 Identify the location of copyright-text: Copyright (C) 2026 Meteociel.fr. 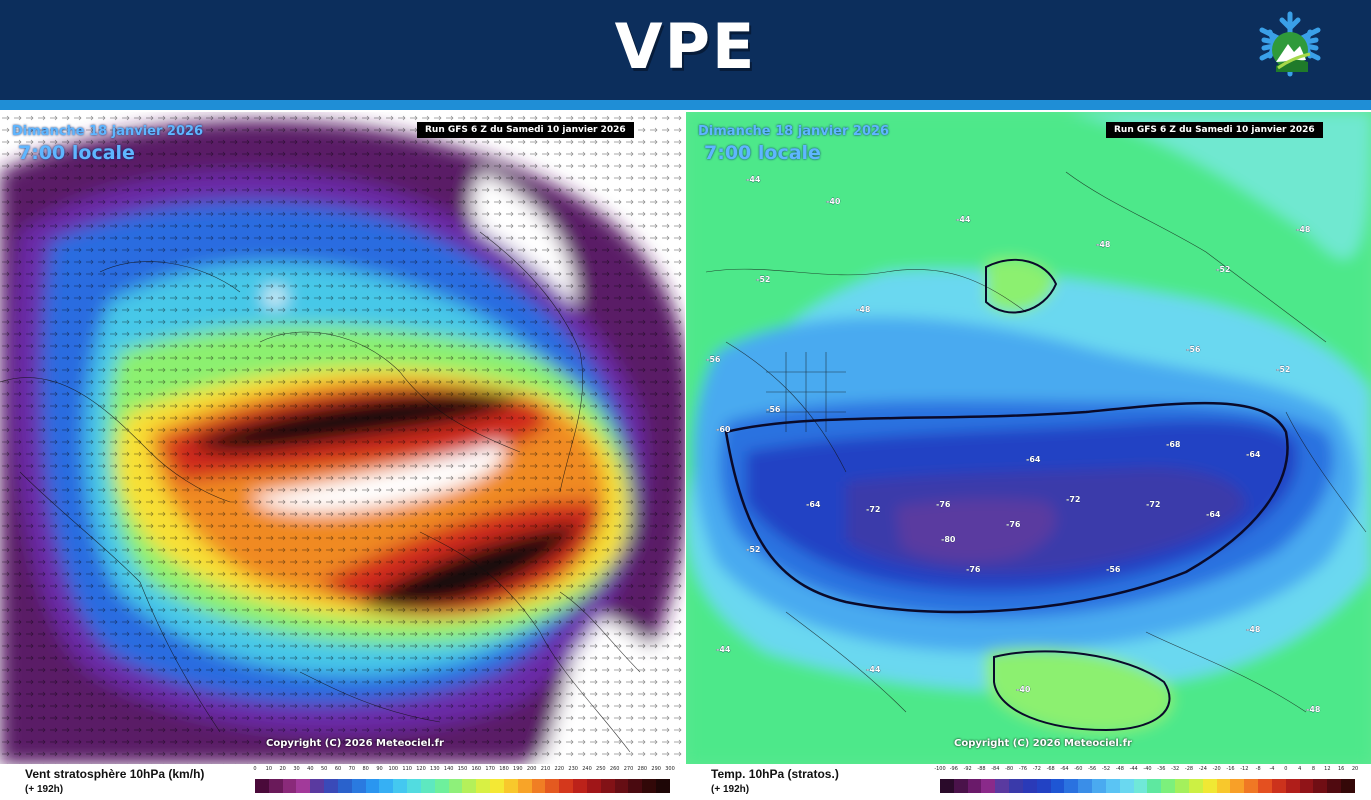
(1043, 743).